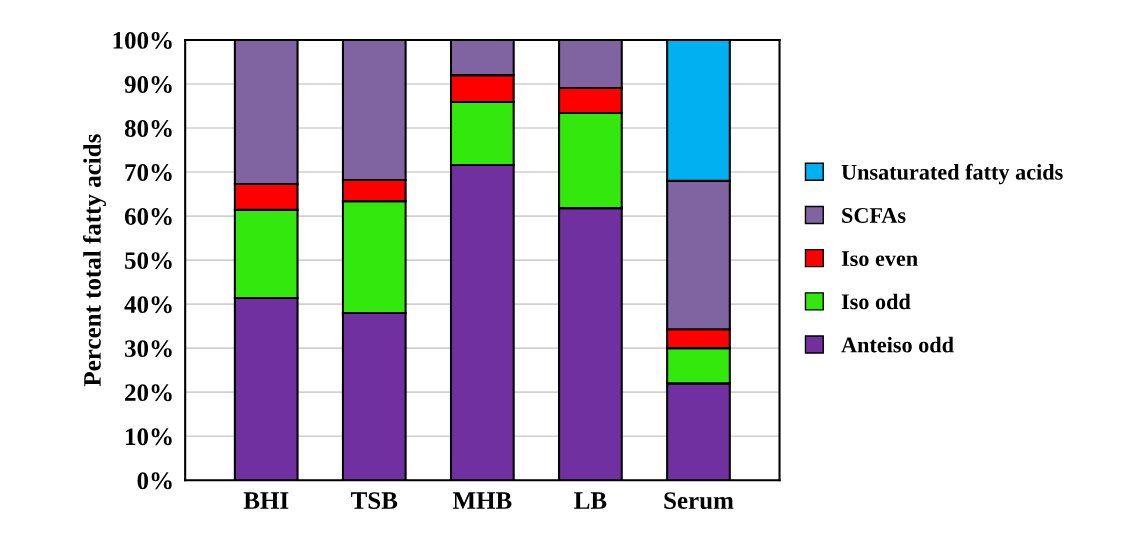 The width and height of the screenshot is (1143, 547). I want to click on y-tick-label: 30%, so click(148, 349).